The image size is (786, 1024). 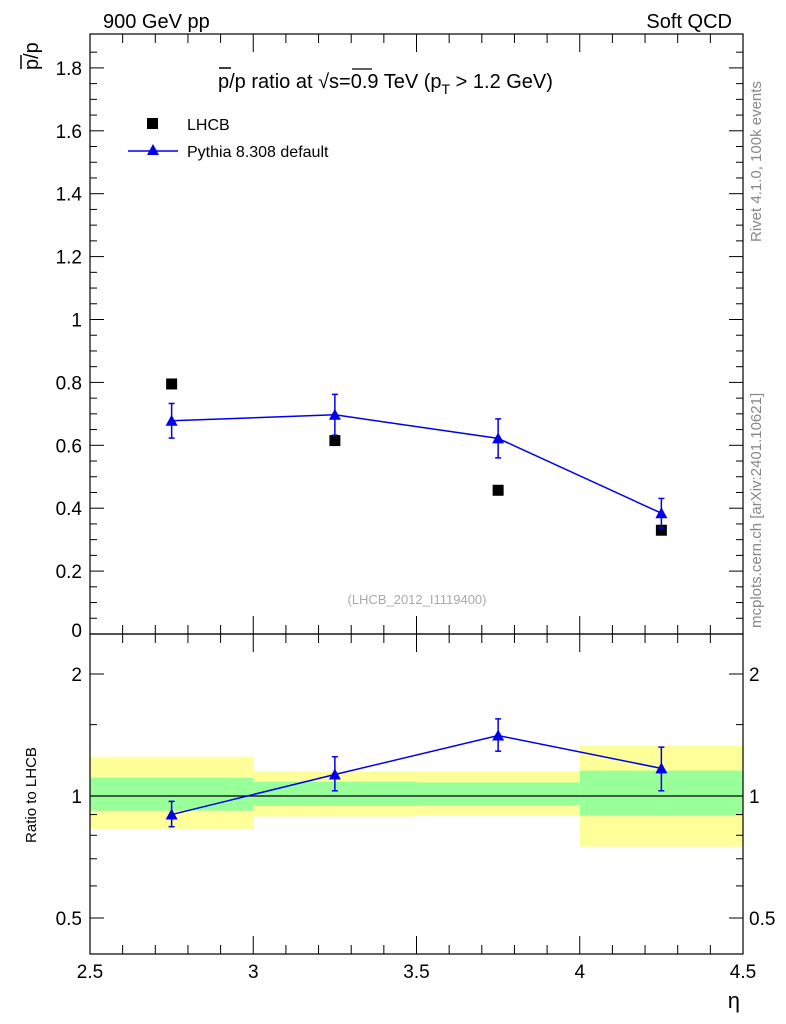 I want to click on legend-mc-marker, so click(x=153, y=149).